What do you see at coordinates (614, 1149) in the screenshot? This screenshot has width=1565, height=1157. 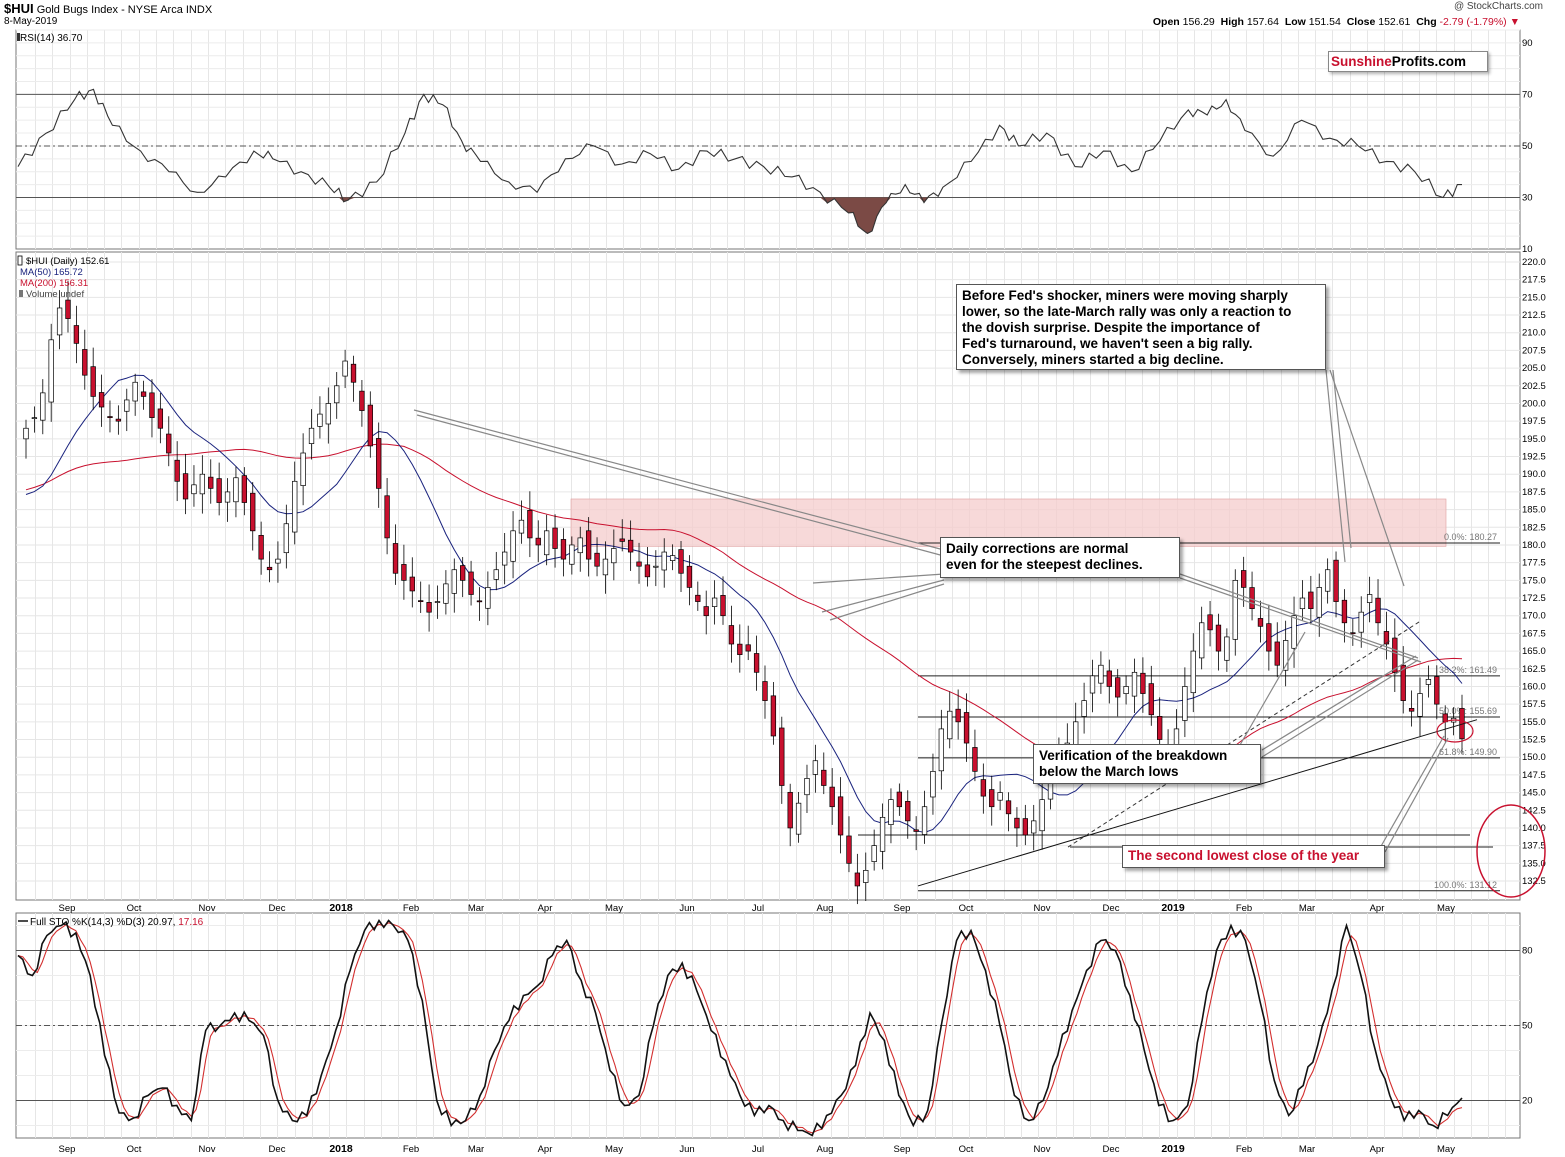 I see `x-tick-label: May` at bounding box center [614, 1149].